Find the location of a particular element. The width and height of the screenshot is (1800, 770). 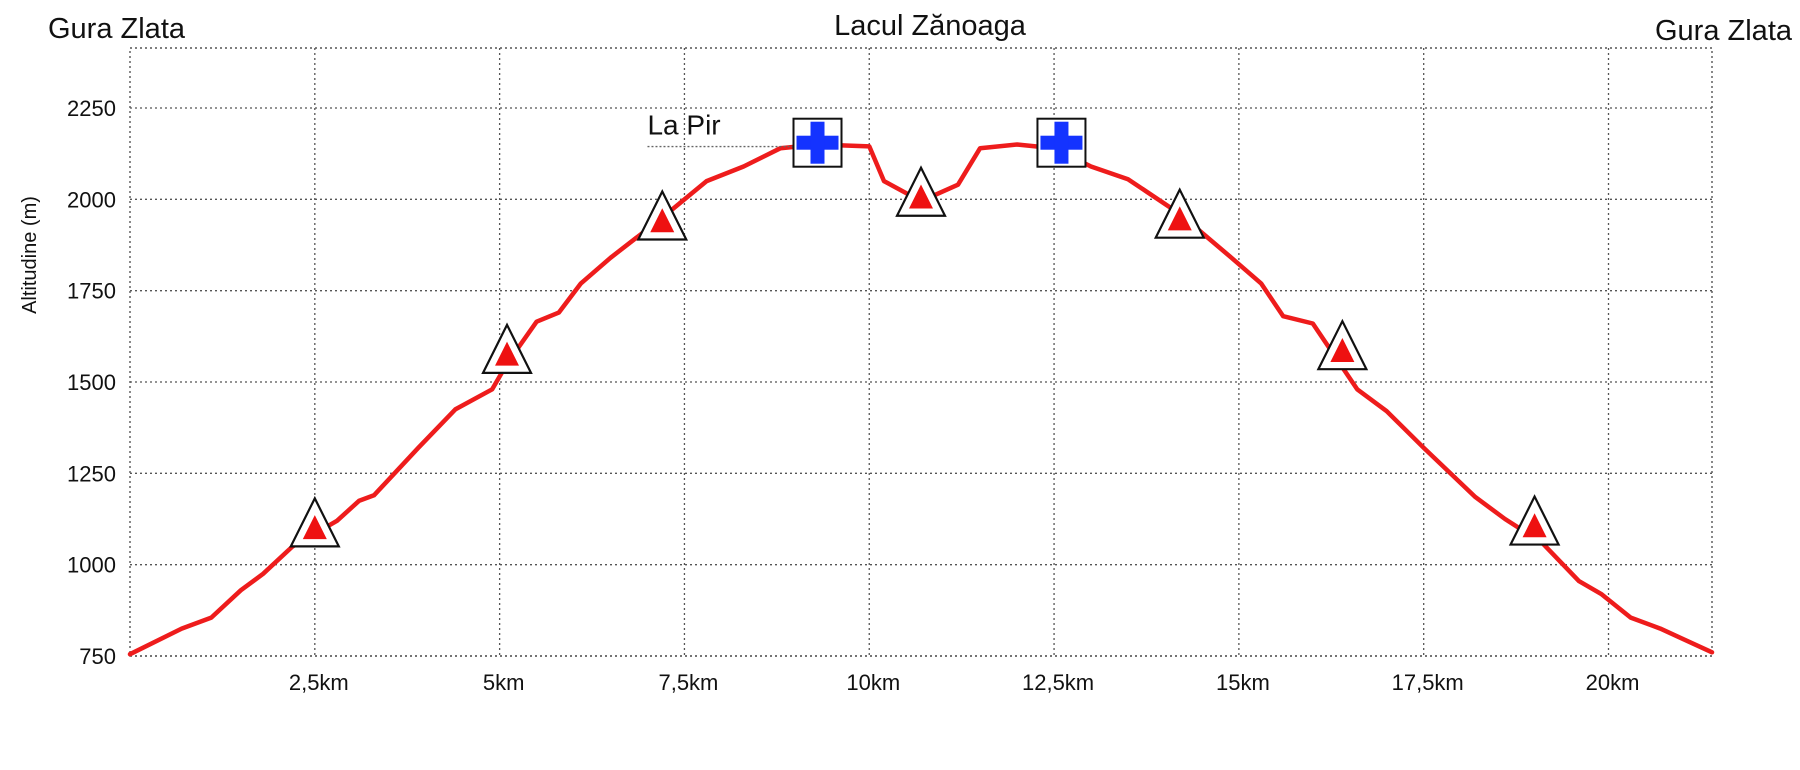

x-tick-label: 20km is located at coordinates (1613, 682).